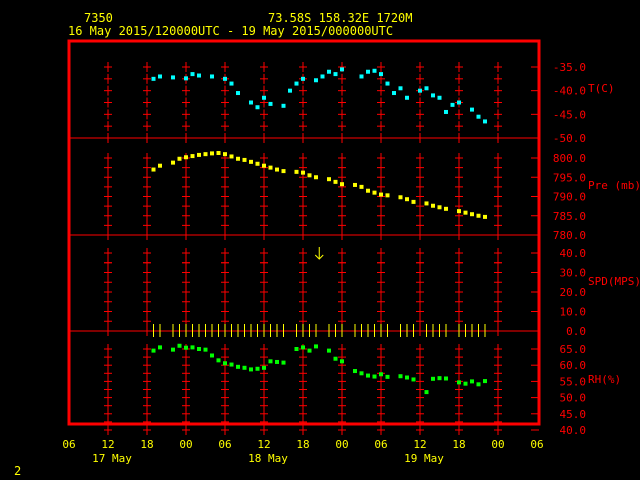 This screenshot has height=480, width=640. Describe the element at coordinates (573, 349) in the screenshot. I see `y-tick-label: 65.0` at that location.